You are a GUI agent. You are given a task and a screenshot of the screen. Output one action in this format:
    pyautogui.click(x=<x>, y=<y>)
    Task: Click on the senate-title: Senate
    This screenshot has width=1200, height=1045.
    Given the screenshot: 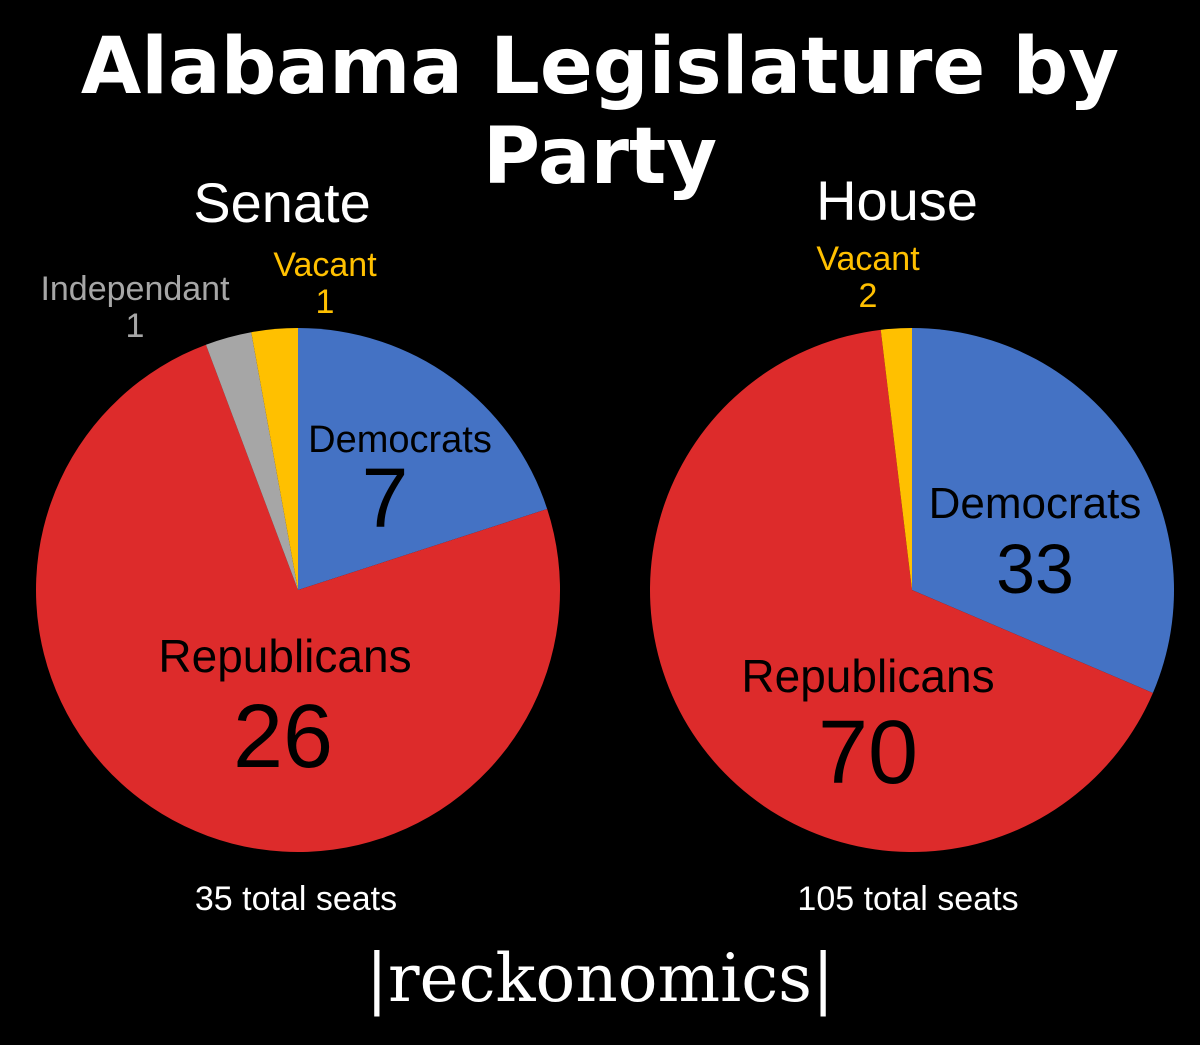 What is the action you would take?
    pyautogui.click(x=282, y=202)
    